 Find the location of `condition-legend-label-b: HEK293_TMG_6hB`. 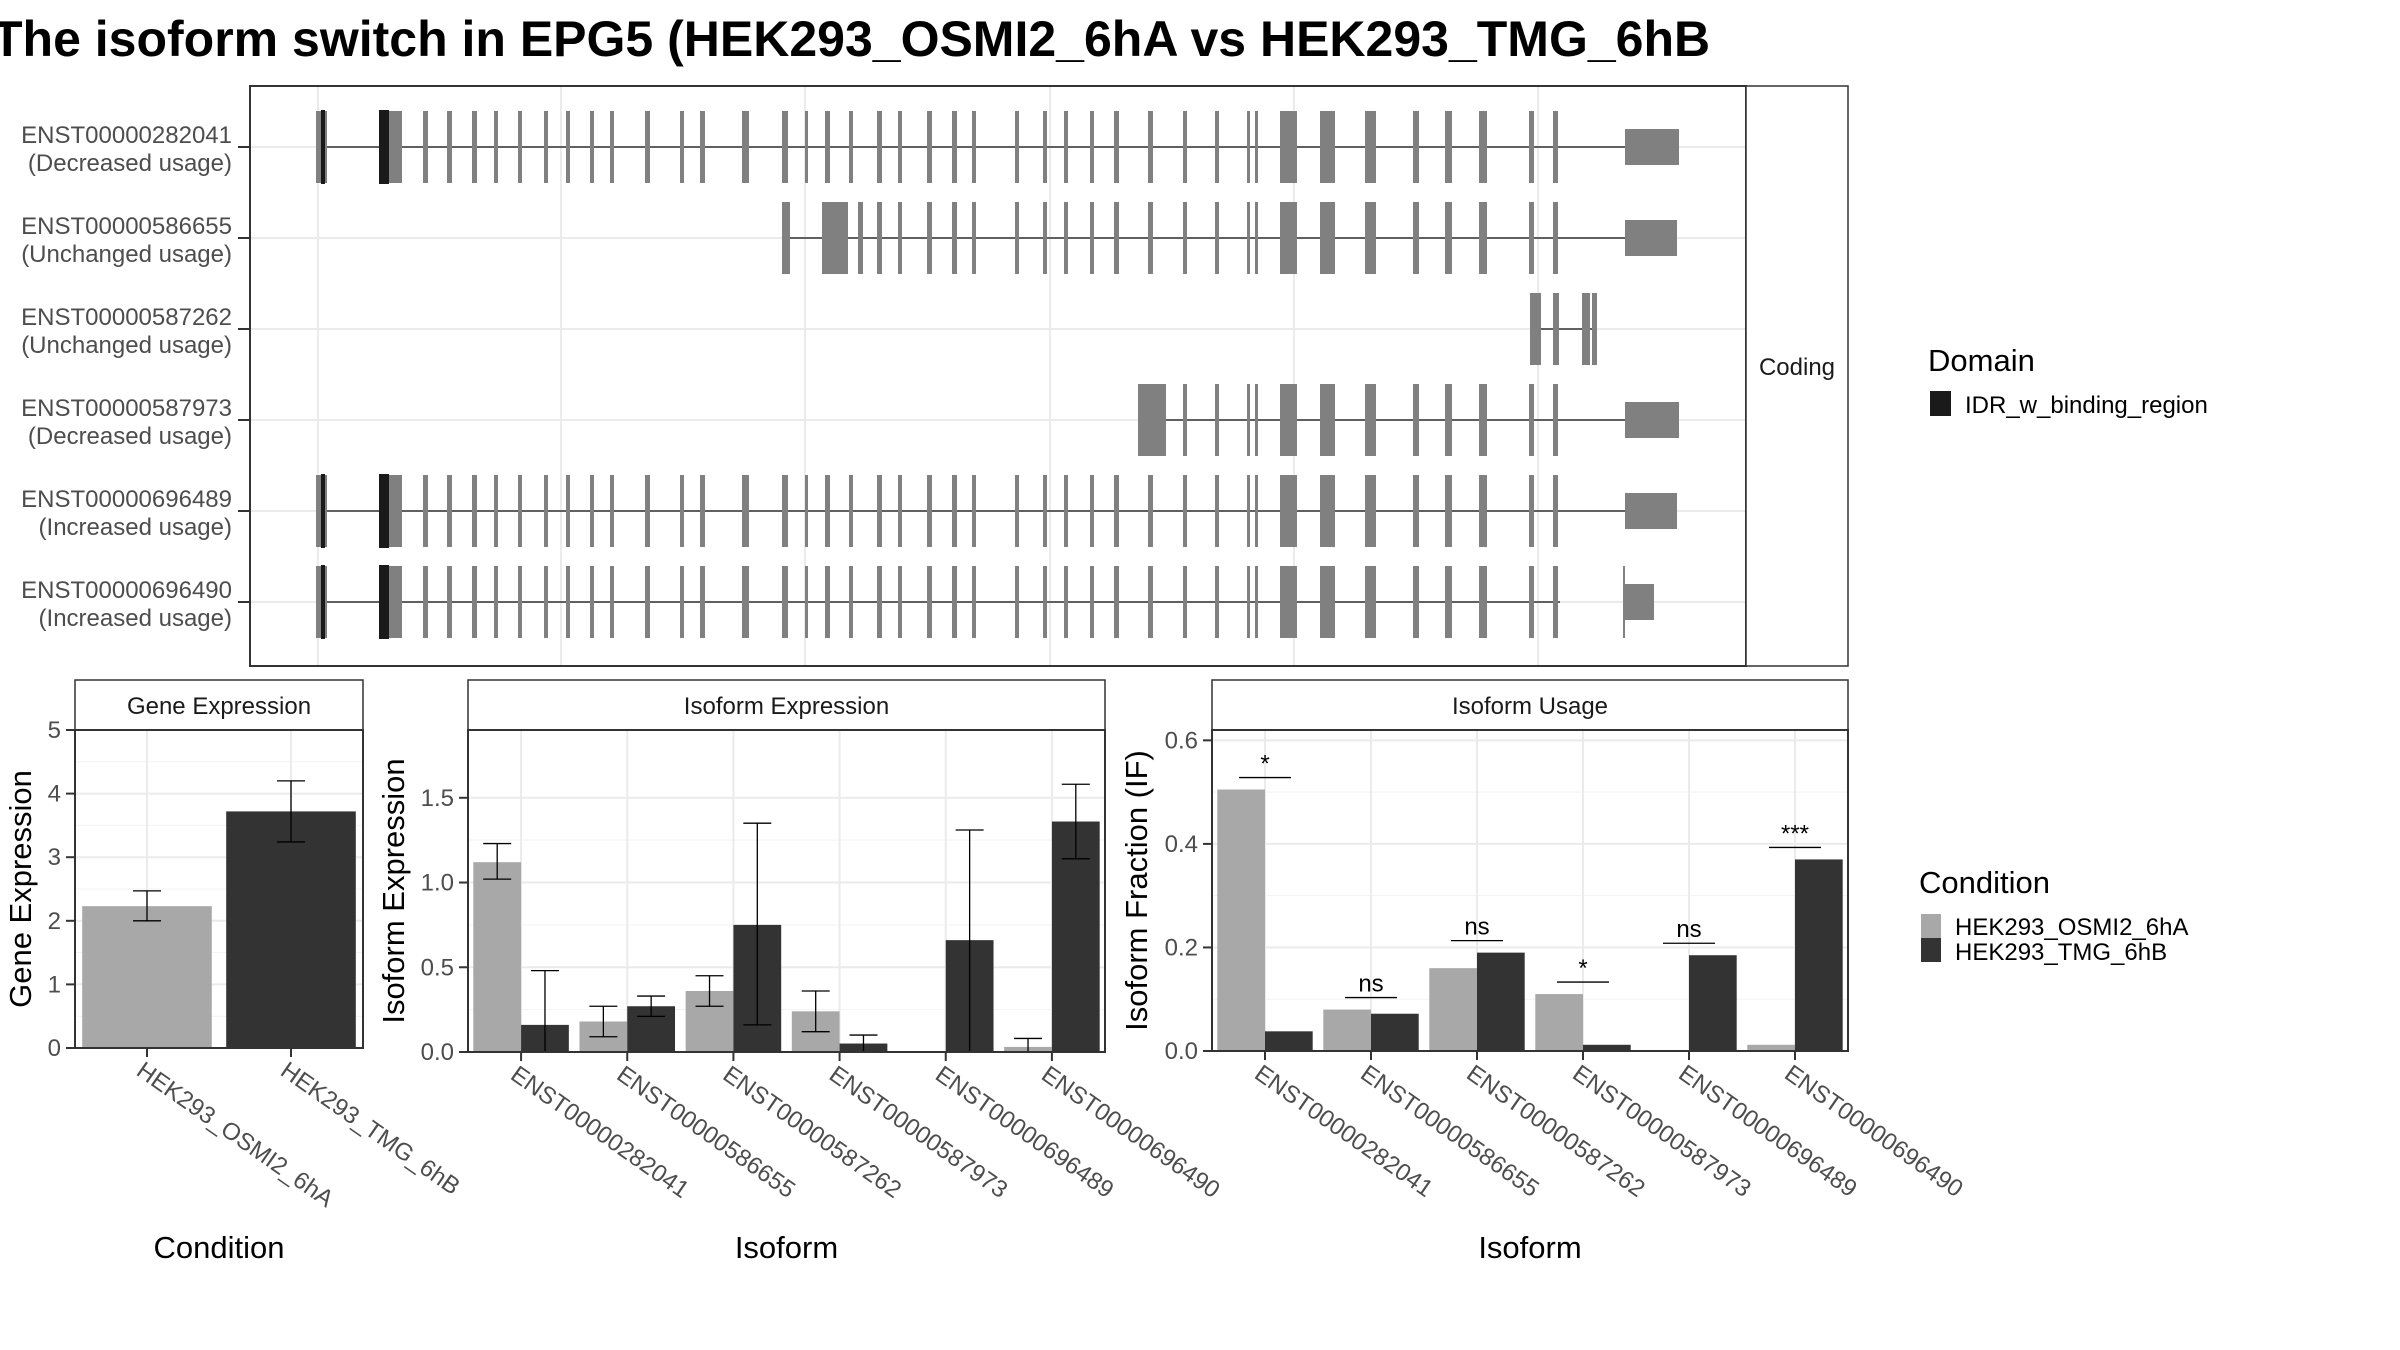

condition-legend-label-b: HEK293_TMG_6hB is located at coordinates (2061, 952).